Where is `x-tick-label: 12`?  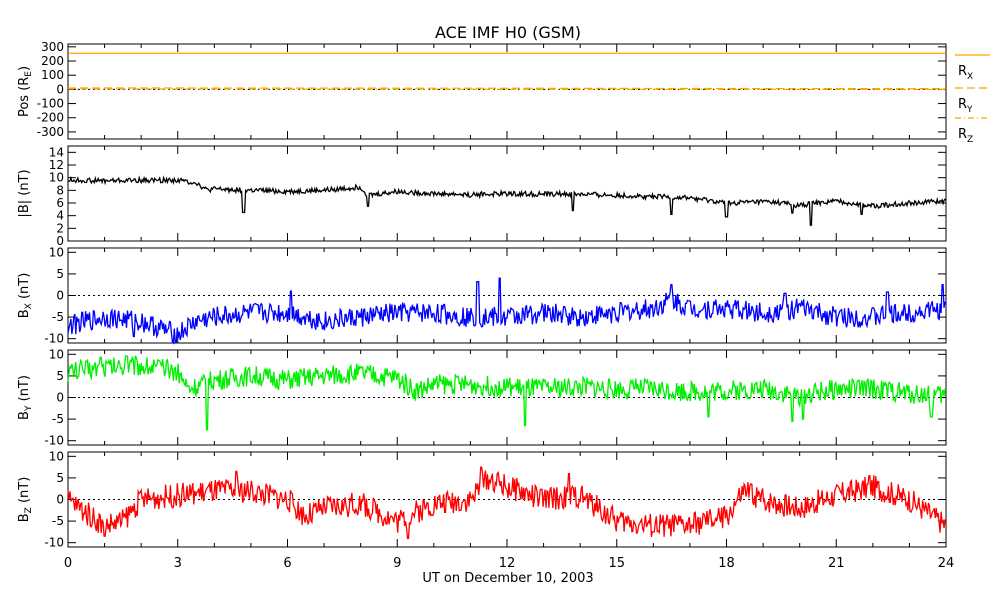
x-tick-label: 12 is located at coordinates (507, 563).